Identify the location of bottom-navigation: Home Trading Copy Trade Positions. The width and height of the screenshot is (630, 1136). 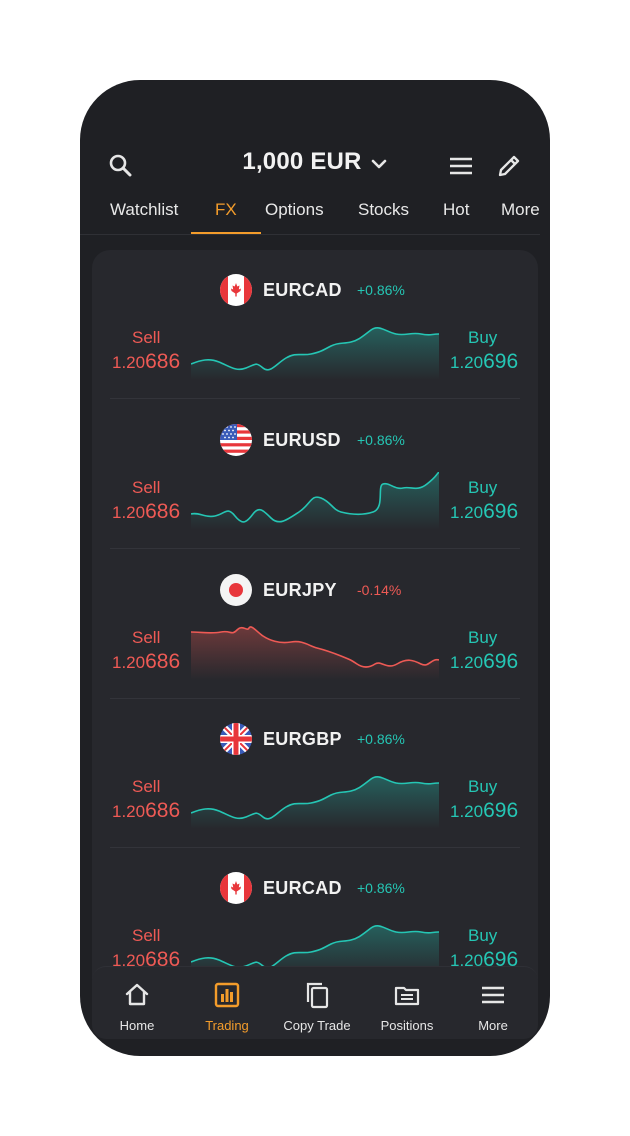
(315, 1002).